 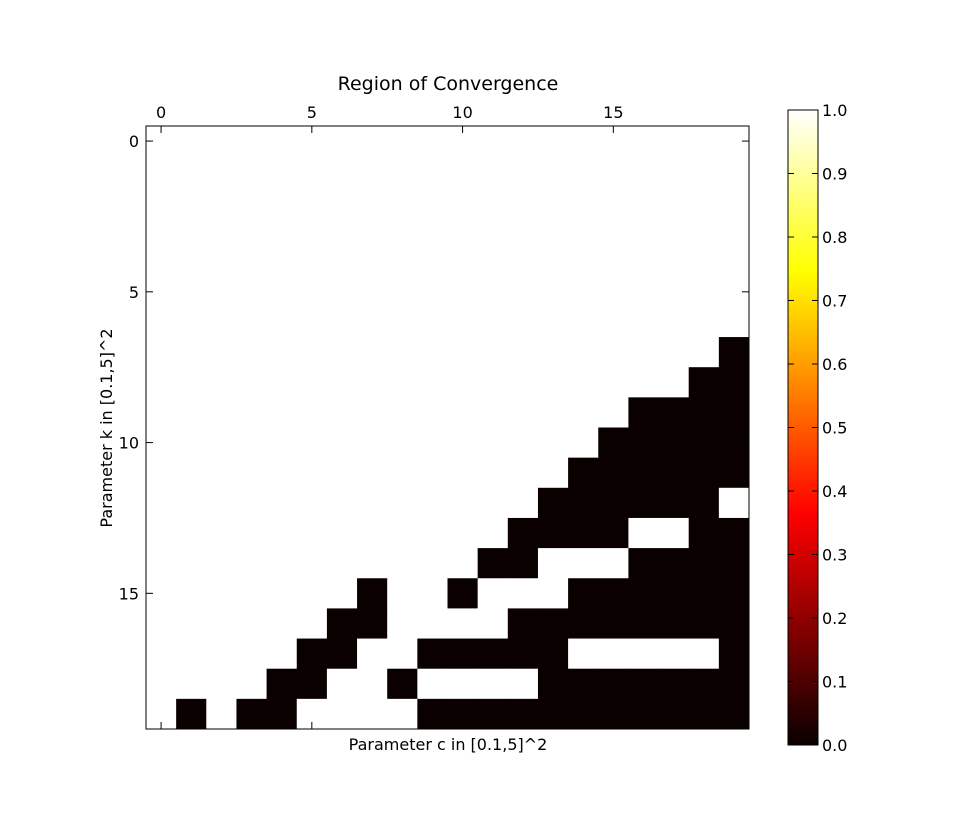 What do you see at coordinates (129, 593) in the screenshot?
I see `y-tick-label: 15` at bounding box center [129, 593].